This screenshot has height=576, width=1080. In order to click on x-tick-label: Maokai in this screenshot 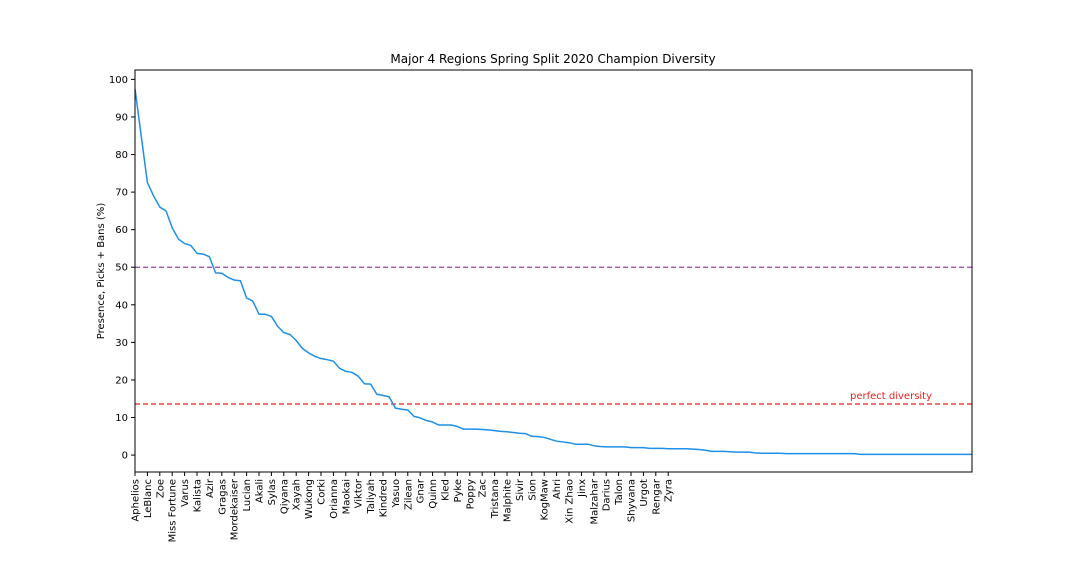, I will do `click(346, 496)`.